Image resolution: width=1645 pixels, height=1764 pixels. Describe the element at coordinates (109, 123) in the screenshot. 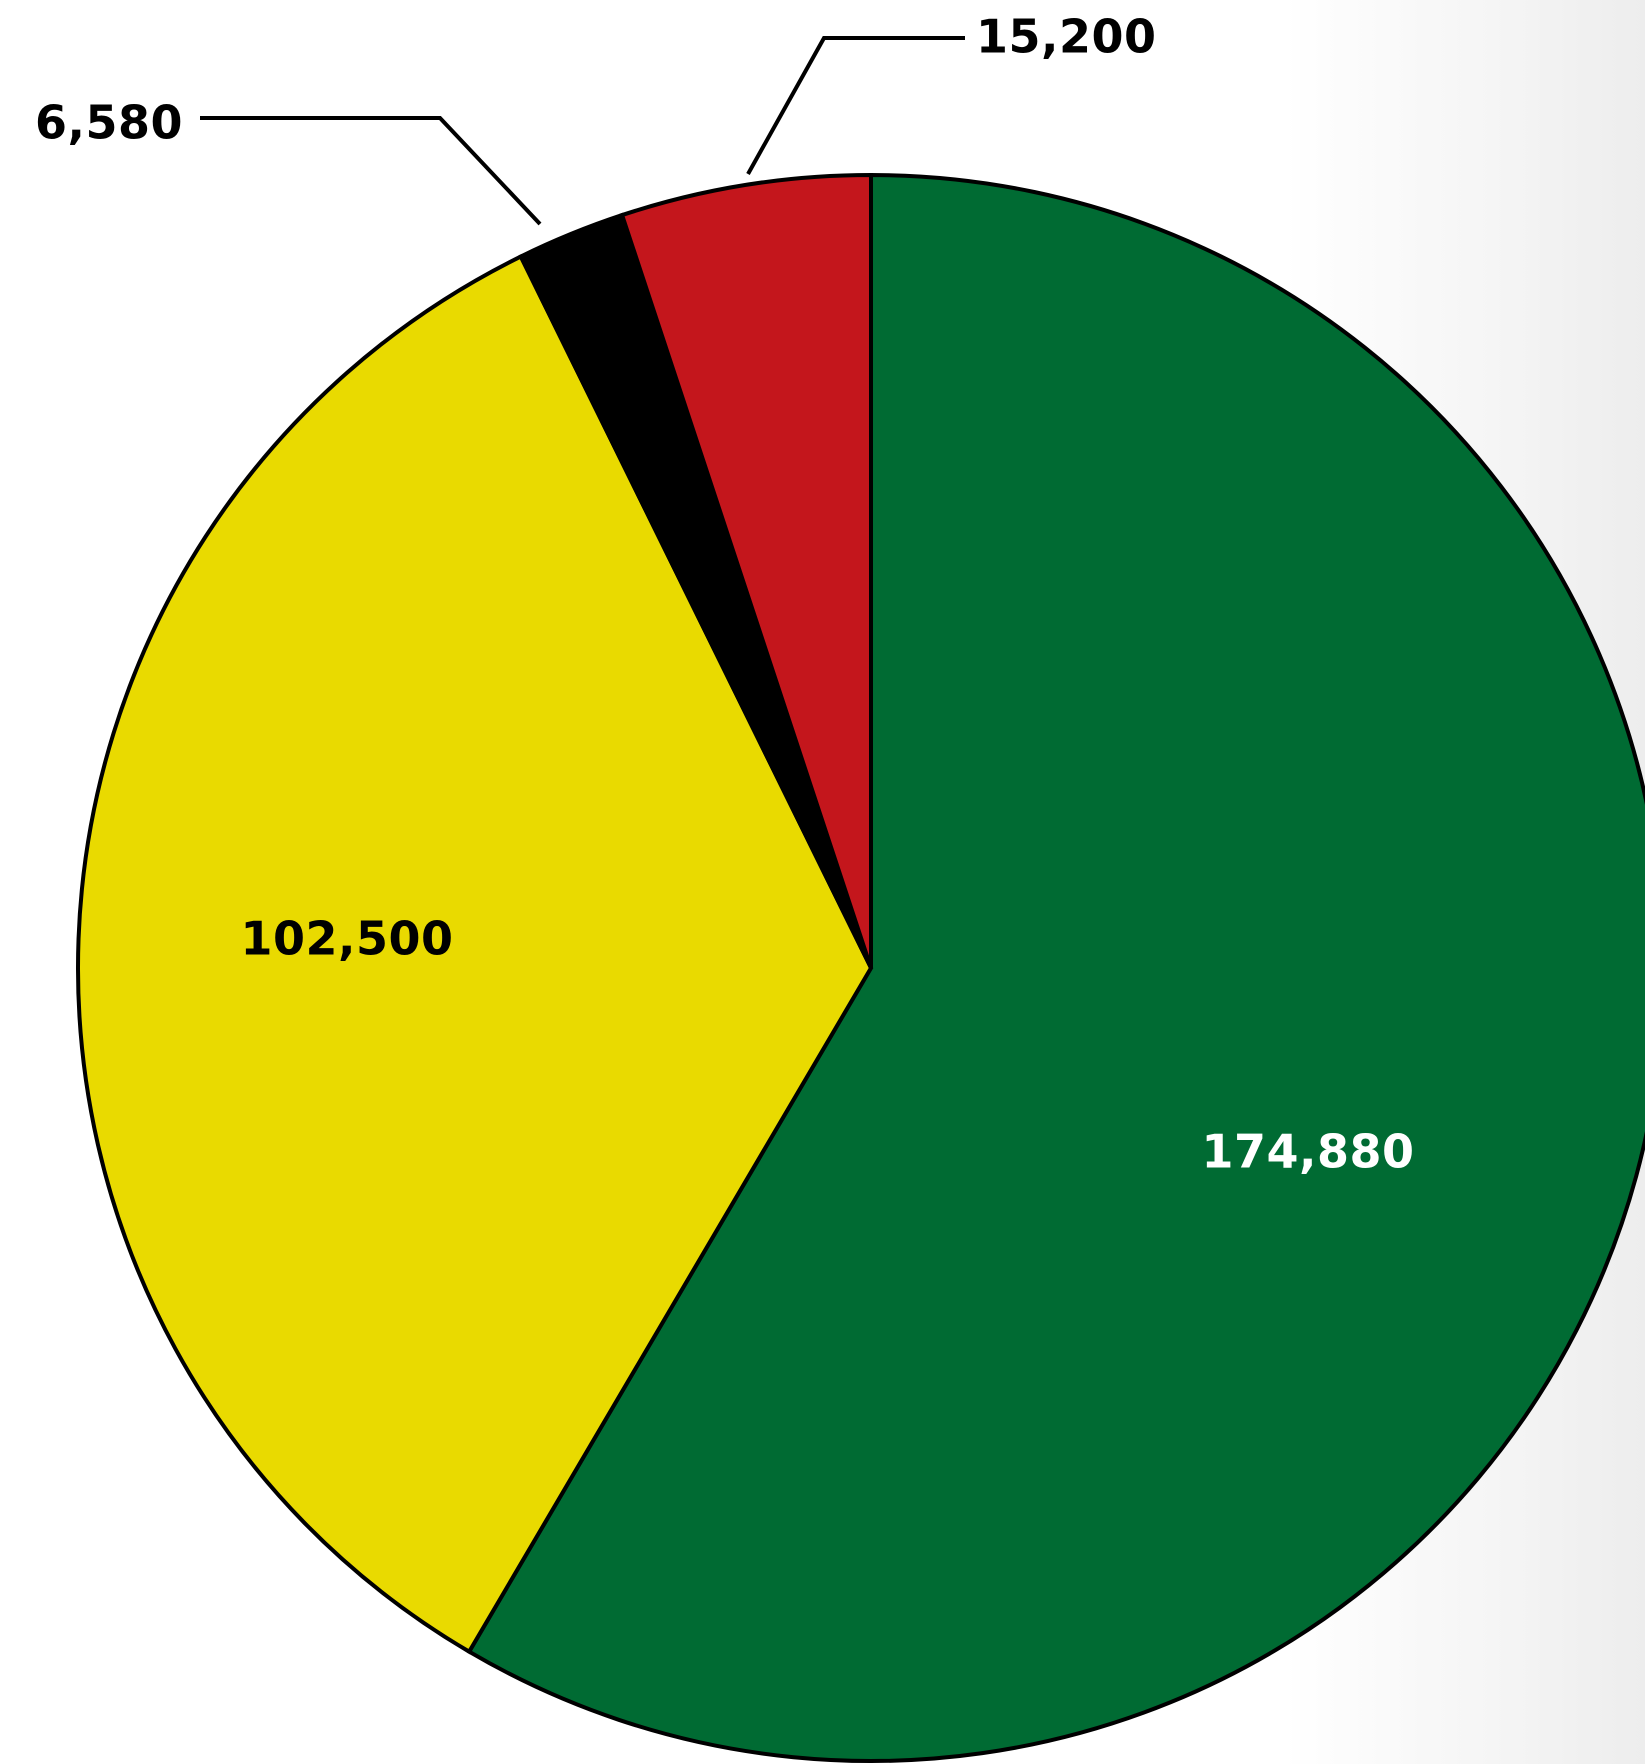

I see `data-label-6580: 6,580` at that location.